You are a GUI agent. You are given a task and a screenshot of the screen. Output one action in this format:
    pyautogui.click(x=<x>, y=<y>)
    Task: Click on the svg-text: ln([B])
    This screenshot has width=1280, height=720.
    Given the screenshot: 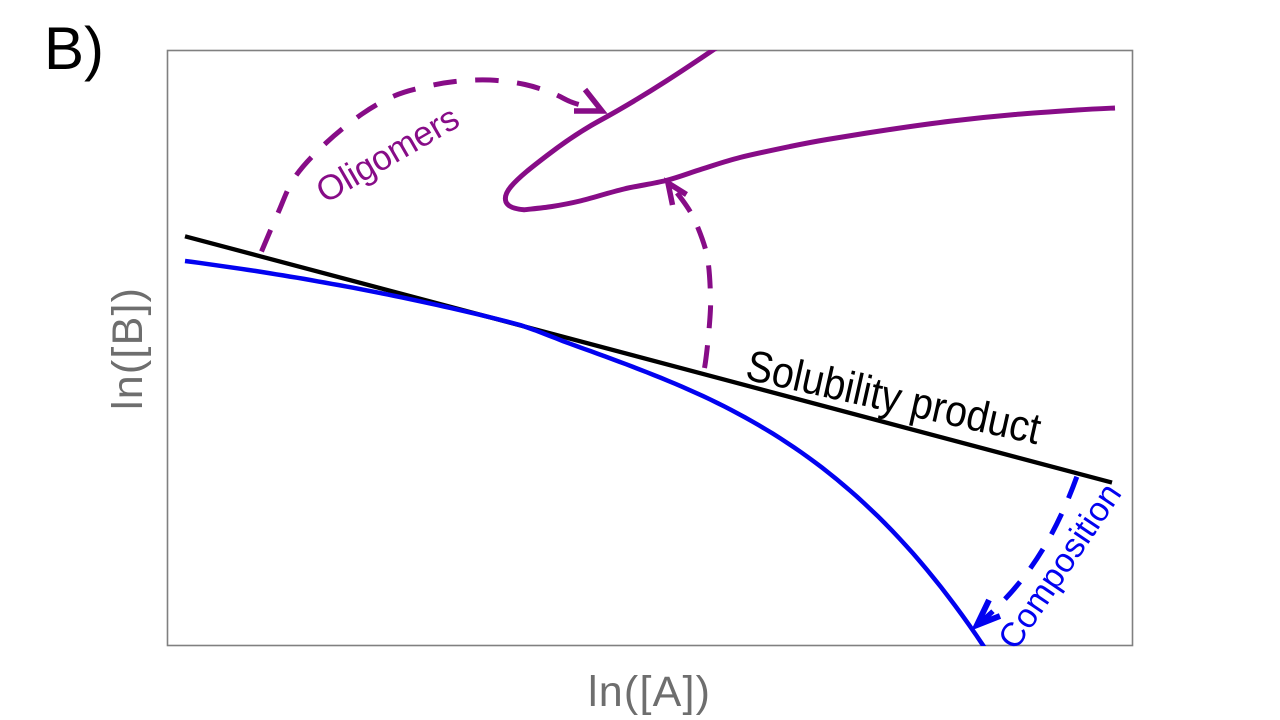 What is the action you would take?
    pyautogui.click(x=128, y=349)
    